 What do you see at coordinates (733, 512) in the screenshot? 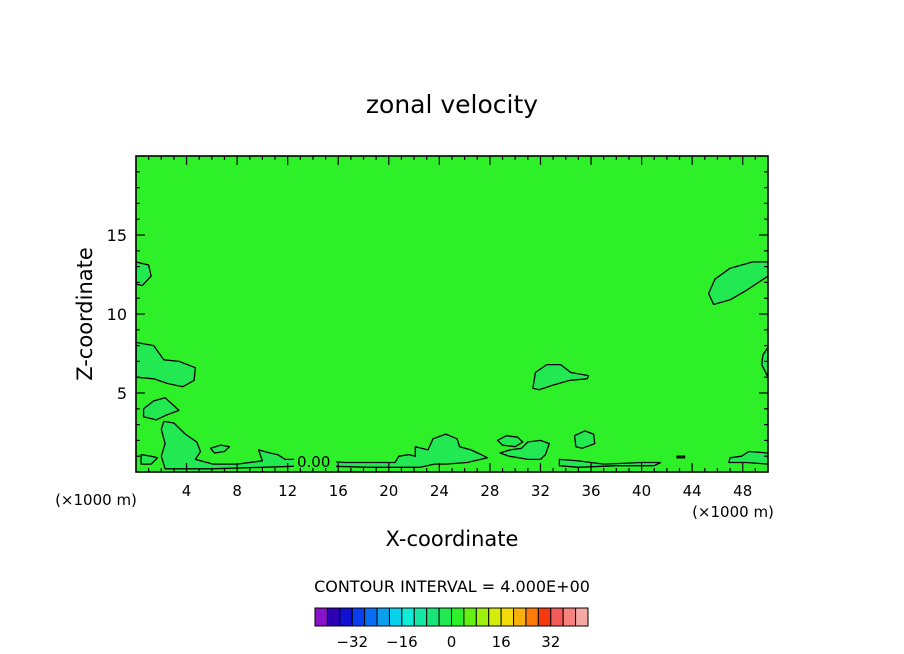
I see `x-unit-label-right: (×1000 m)` at bounding box center [733, 512].